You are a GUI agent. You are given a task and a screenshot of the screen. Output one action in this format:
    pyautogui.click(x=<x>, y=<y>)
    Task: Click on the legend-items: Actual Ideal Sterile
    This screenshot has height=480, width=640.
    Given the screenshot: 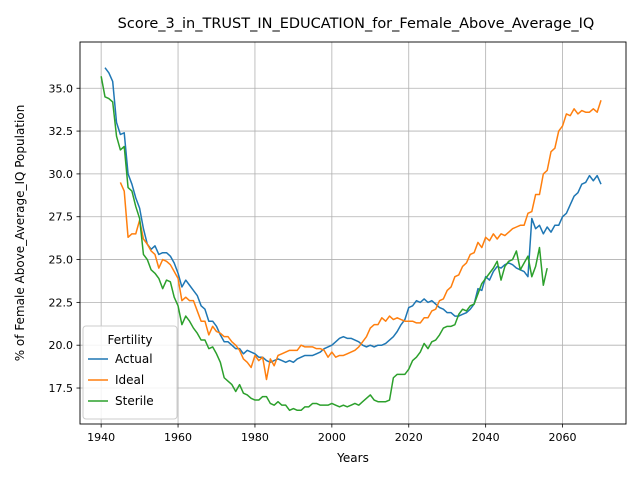 What is the action you would take?
    pyautogui.click(x=121, y=380)
    